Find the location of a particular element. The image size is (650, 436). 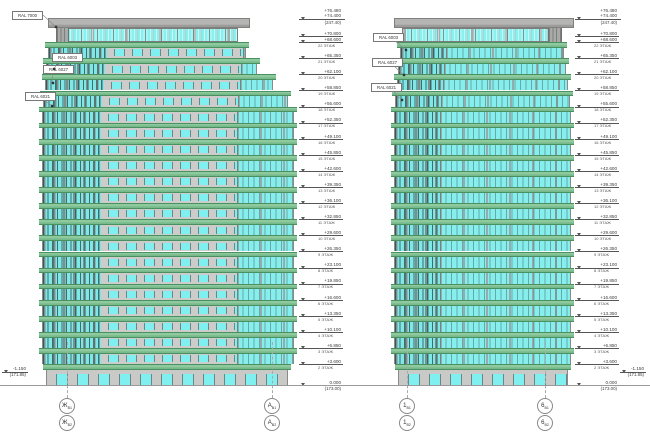

level-absolute: (173.00) is located at coordinates (608, 388).